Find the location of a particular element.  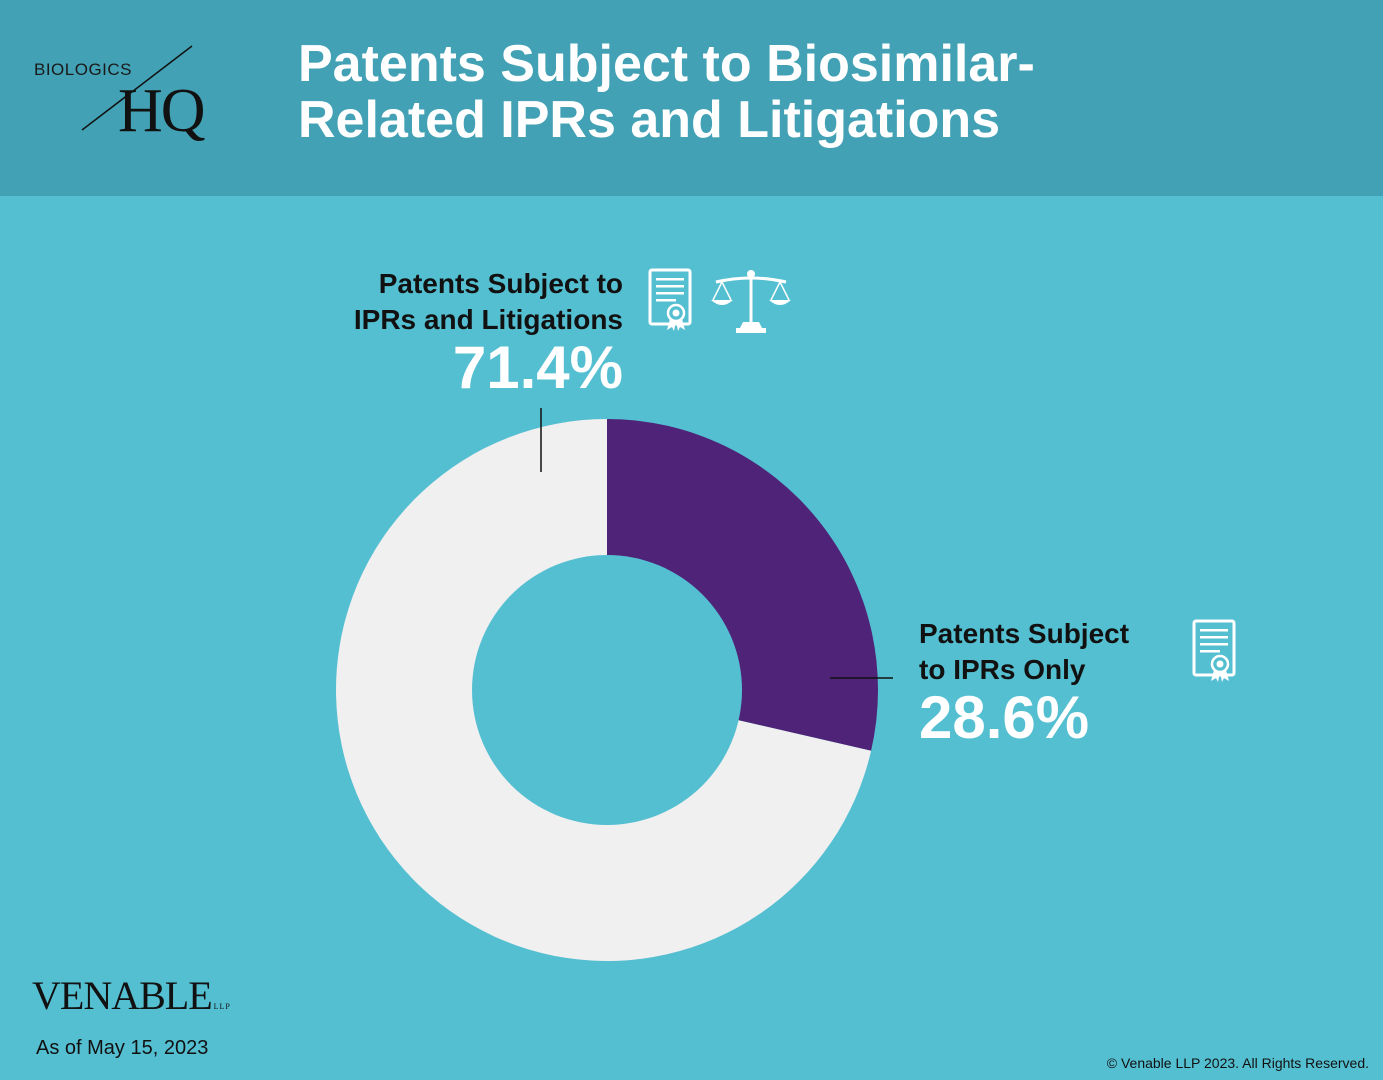

logo-slash is located at coordinates (137, 88).